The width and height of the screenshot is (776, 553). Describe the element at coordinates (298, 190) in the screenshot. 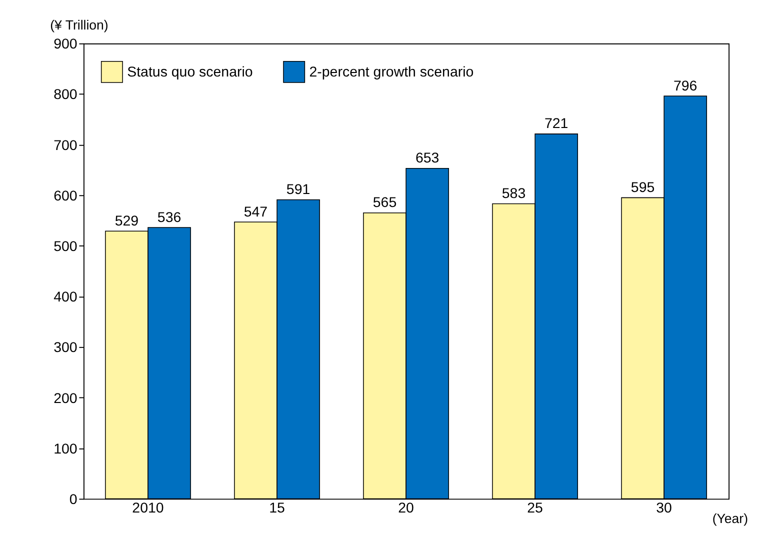

I see `data-label: 591` at that location.